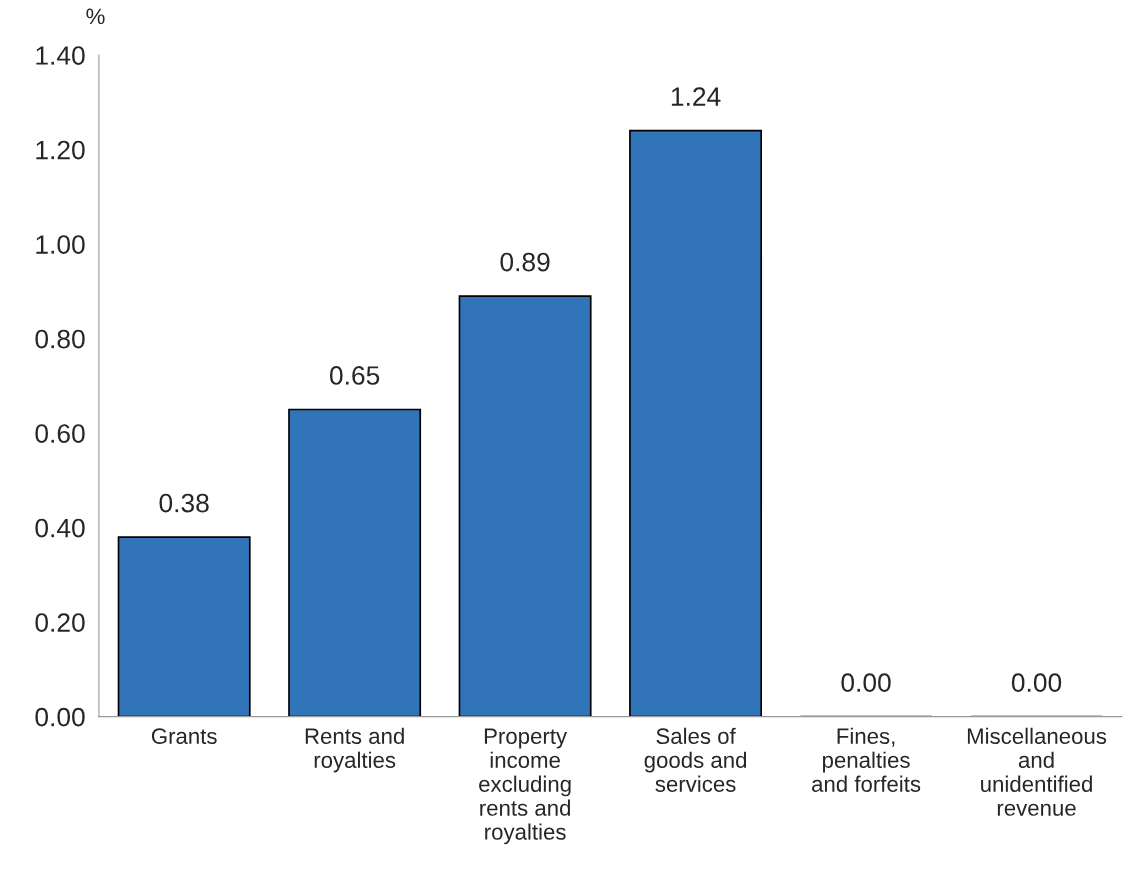 The height and width of the screenshot is (888, 1124). Describe the element at coordinates (60, 55) in the screenshot. I see `y-tick-label: 1.40` at that location.